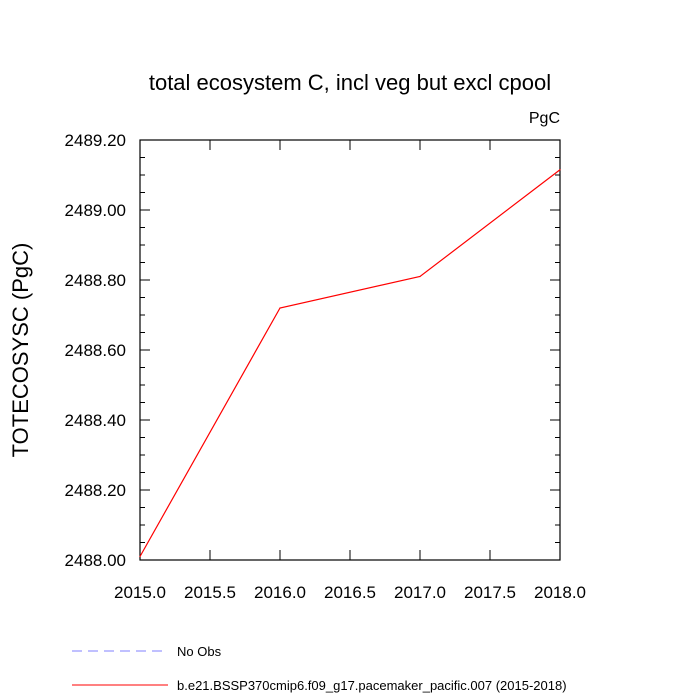  I want to click on x-tick-label: 2016.5, so click(350, 592).